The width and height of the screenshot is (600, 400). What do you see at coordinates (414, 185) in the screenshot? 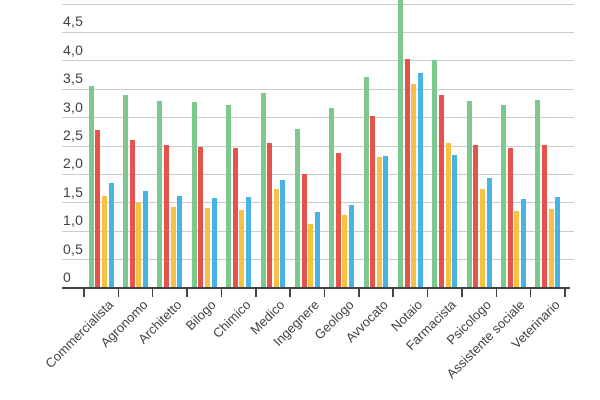
I see `bar-notaio-series-3-yellow` at bounding box center [414, 185].